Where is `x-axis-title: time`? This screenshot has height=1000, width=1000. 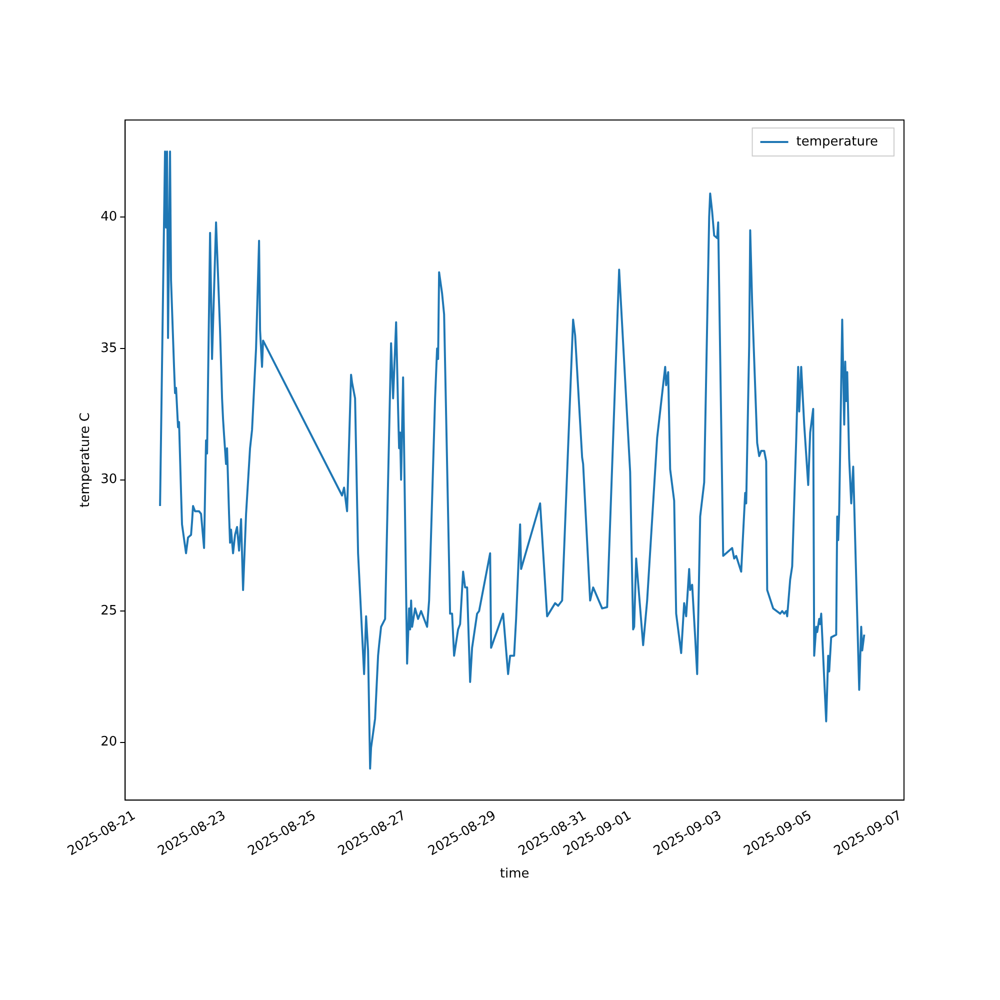 x-axis-title: time is located at coordinates (515, 874).